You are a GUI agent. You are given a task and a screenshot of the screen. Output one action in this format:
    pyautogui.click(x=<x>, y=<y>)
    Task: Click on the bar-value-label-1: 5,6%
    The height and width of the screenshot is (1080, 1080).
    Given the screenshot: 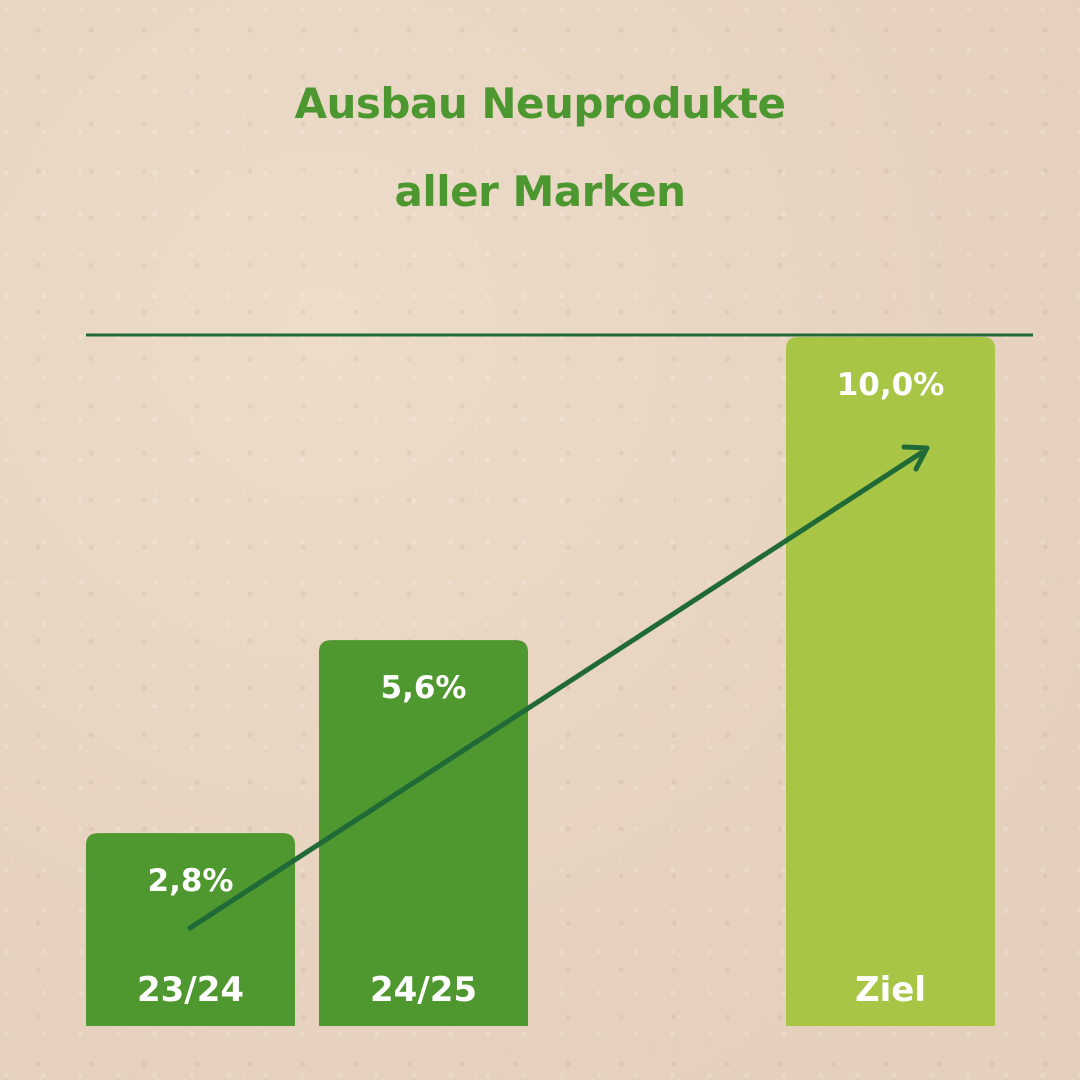 What is the action you would take?
    pyautogui.click(x=424, y=688)
    